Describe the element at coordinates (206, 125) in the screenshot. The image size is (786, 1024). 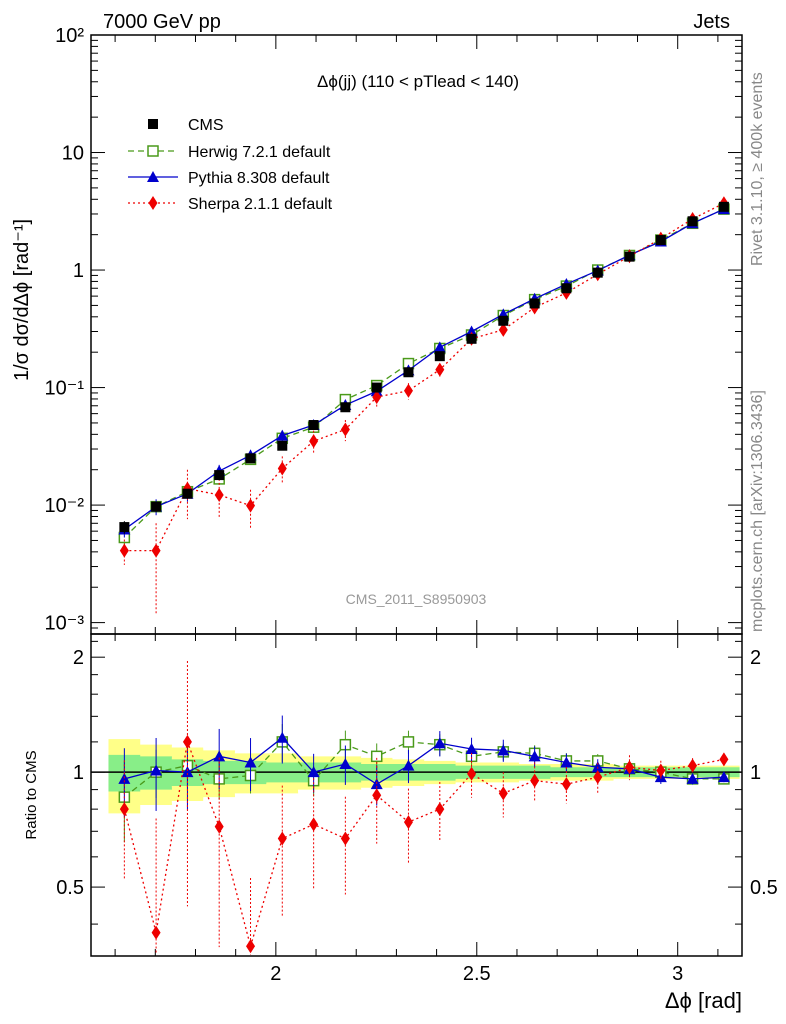
I see `legend-entry-cms: CMS` at that location.